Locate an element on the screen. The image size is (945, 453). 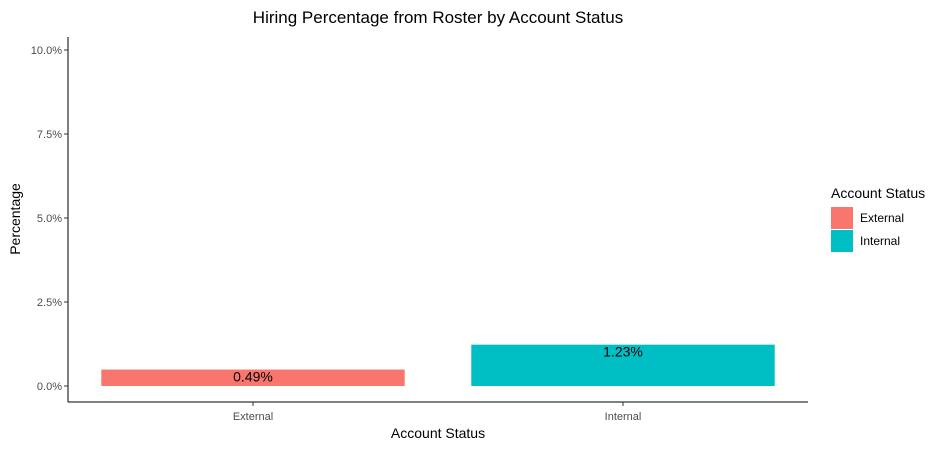
y-axis-ticks: 0.0% 2.5% 5.0% 7.5% 10.0% is located at coordinates (49, 219).